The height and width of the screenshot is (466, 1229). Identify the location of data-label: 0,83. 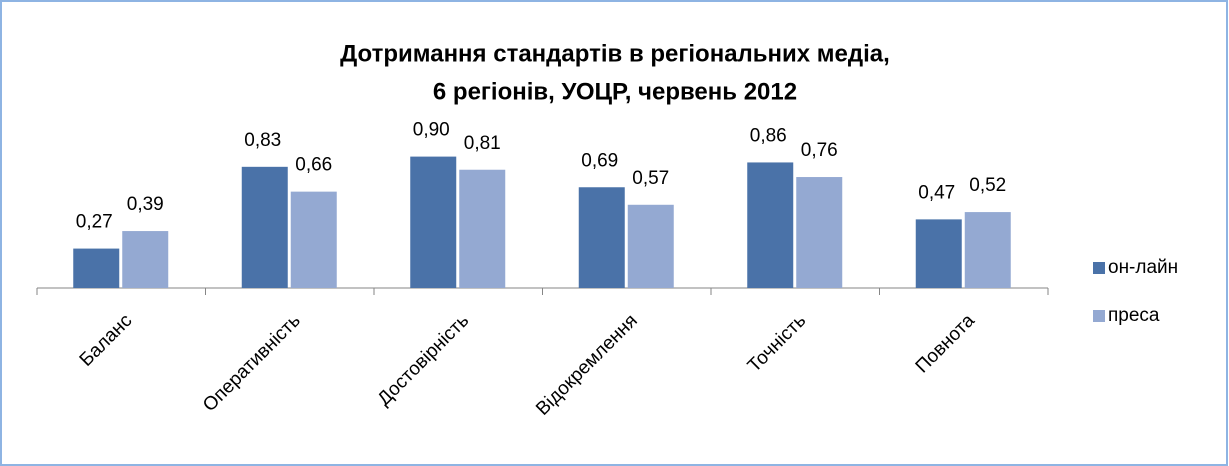
(262, 140).